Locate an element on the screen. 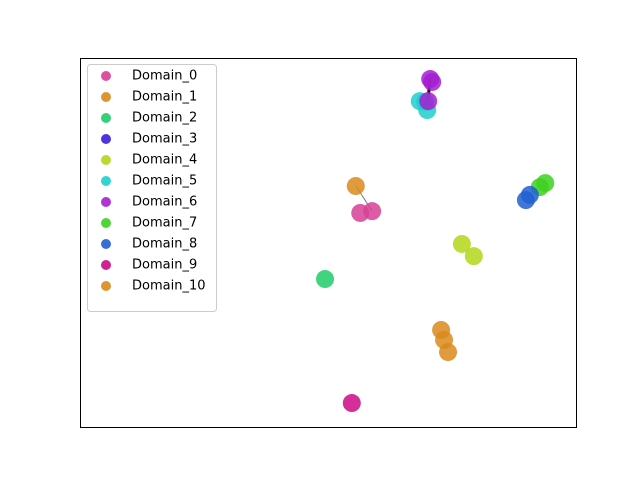 Image resolution: width=640 pixels, height=484 pixels. legend-label: Domain_0 is located at coordinates (164, 76).